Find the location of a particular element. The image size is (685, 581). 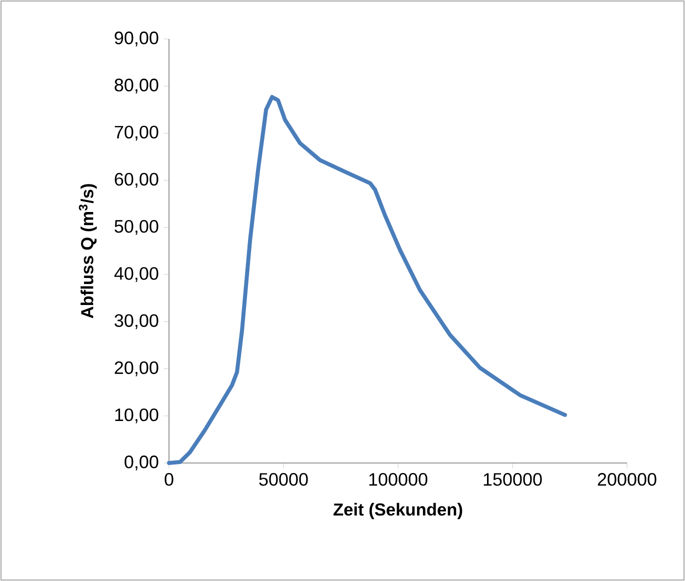

y-tick-label: 40,00 is located at coordinates (136, 274).